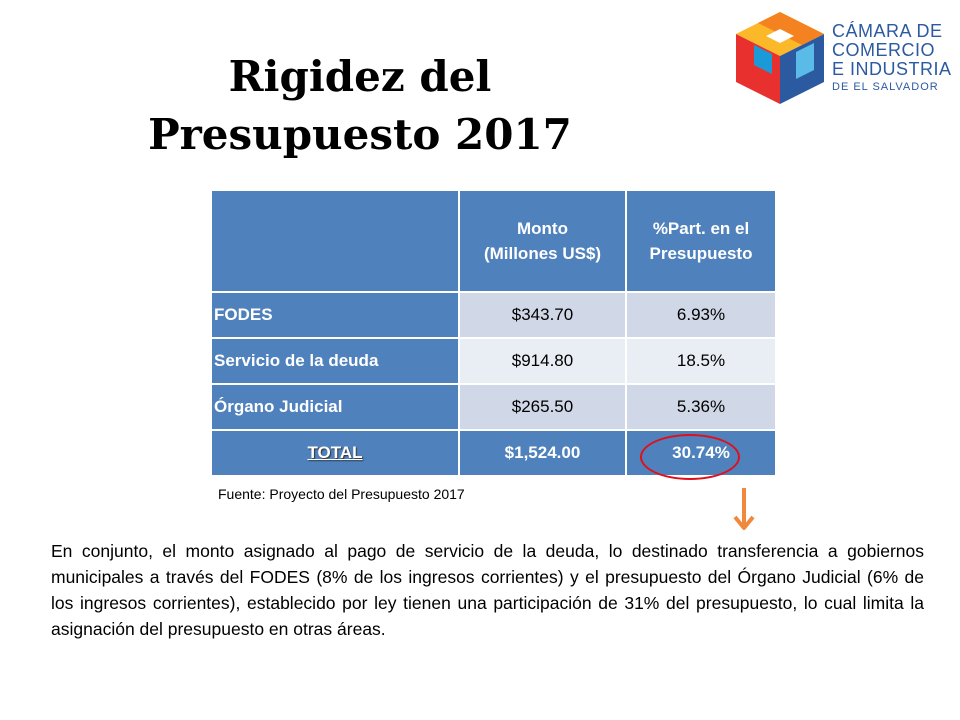 Image resolution: width=960 pixels, height=720 pixels. I want to click on arrow-down-icon, so click(744, 509).